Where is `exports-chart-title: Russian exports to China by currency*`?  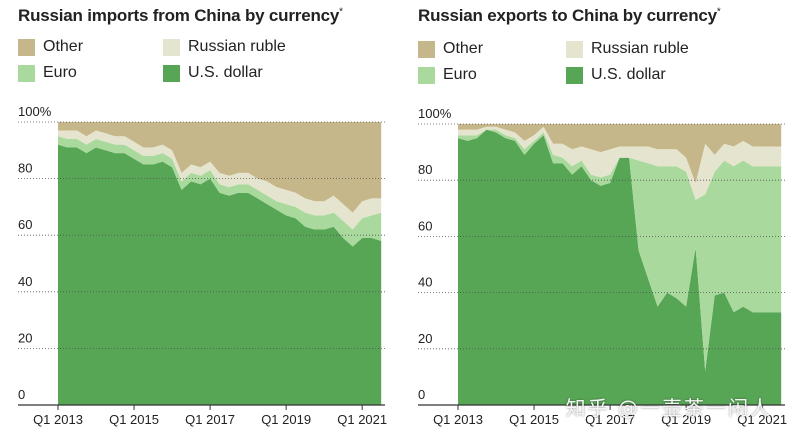 exports-chart-title: Russian exports to China by currency* is located at coordinates (569, 15).